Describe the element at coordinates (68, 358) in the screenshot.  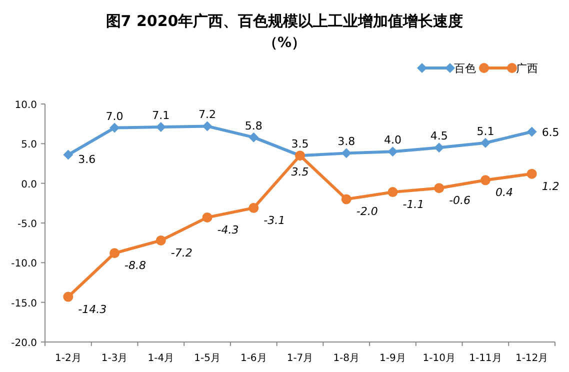
I see `x-tick-label: 1-2月` at that location.